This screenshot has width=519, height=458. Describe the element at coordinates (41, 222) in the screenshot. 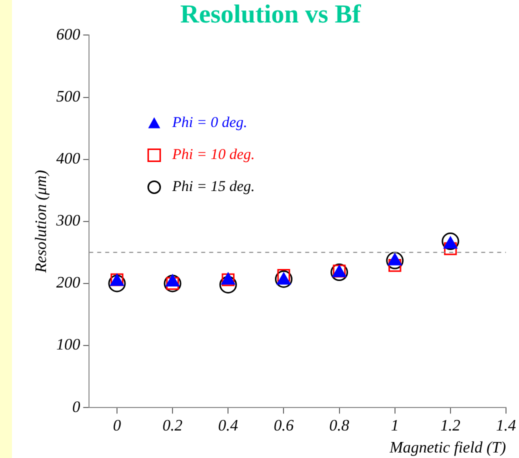

I see `y-axis-title: Resolution (μm)` at that location.